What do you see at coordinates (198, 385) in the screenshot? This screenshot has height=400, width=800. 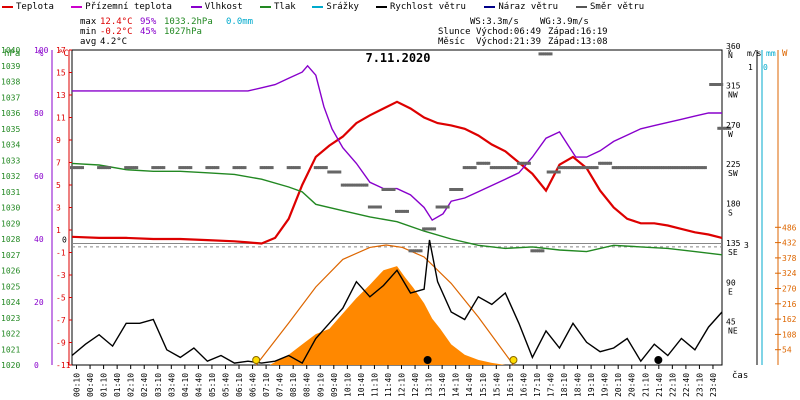 I see `x-tick-label: 04:40` at bounding box center [198, 385].